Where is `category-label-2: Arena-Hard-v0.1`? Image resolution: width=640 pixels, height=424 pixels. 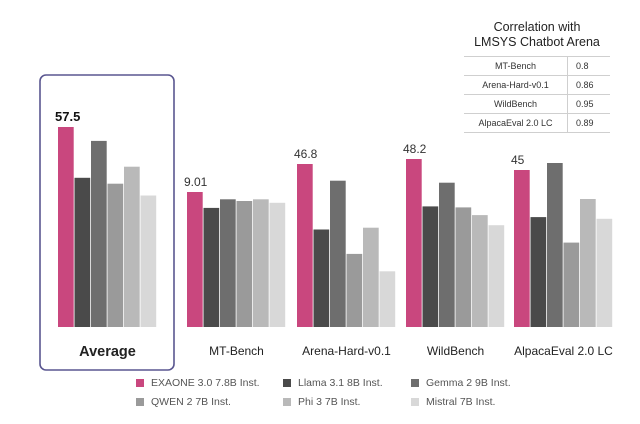 category-label-2: Arena-Hard-v0.1 is located at coordinates (346, 351).